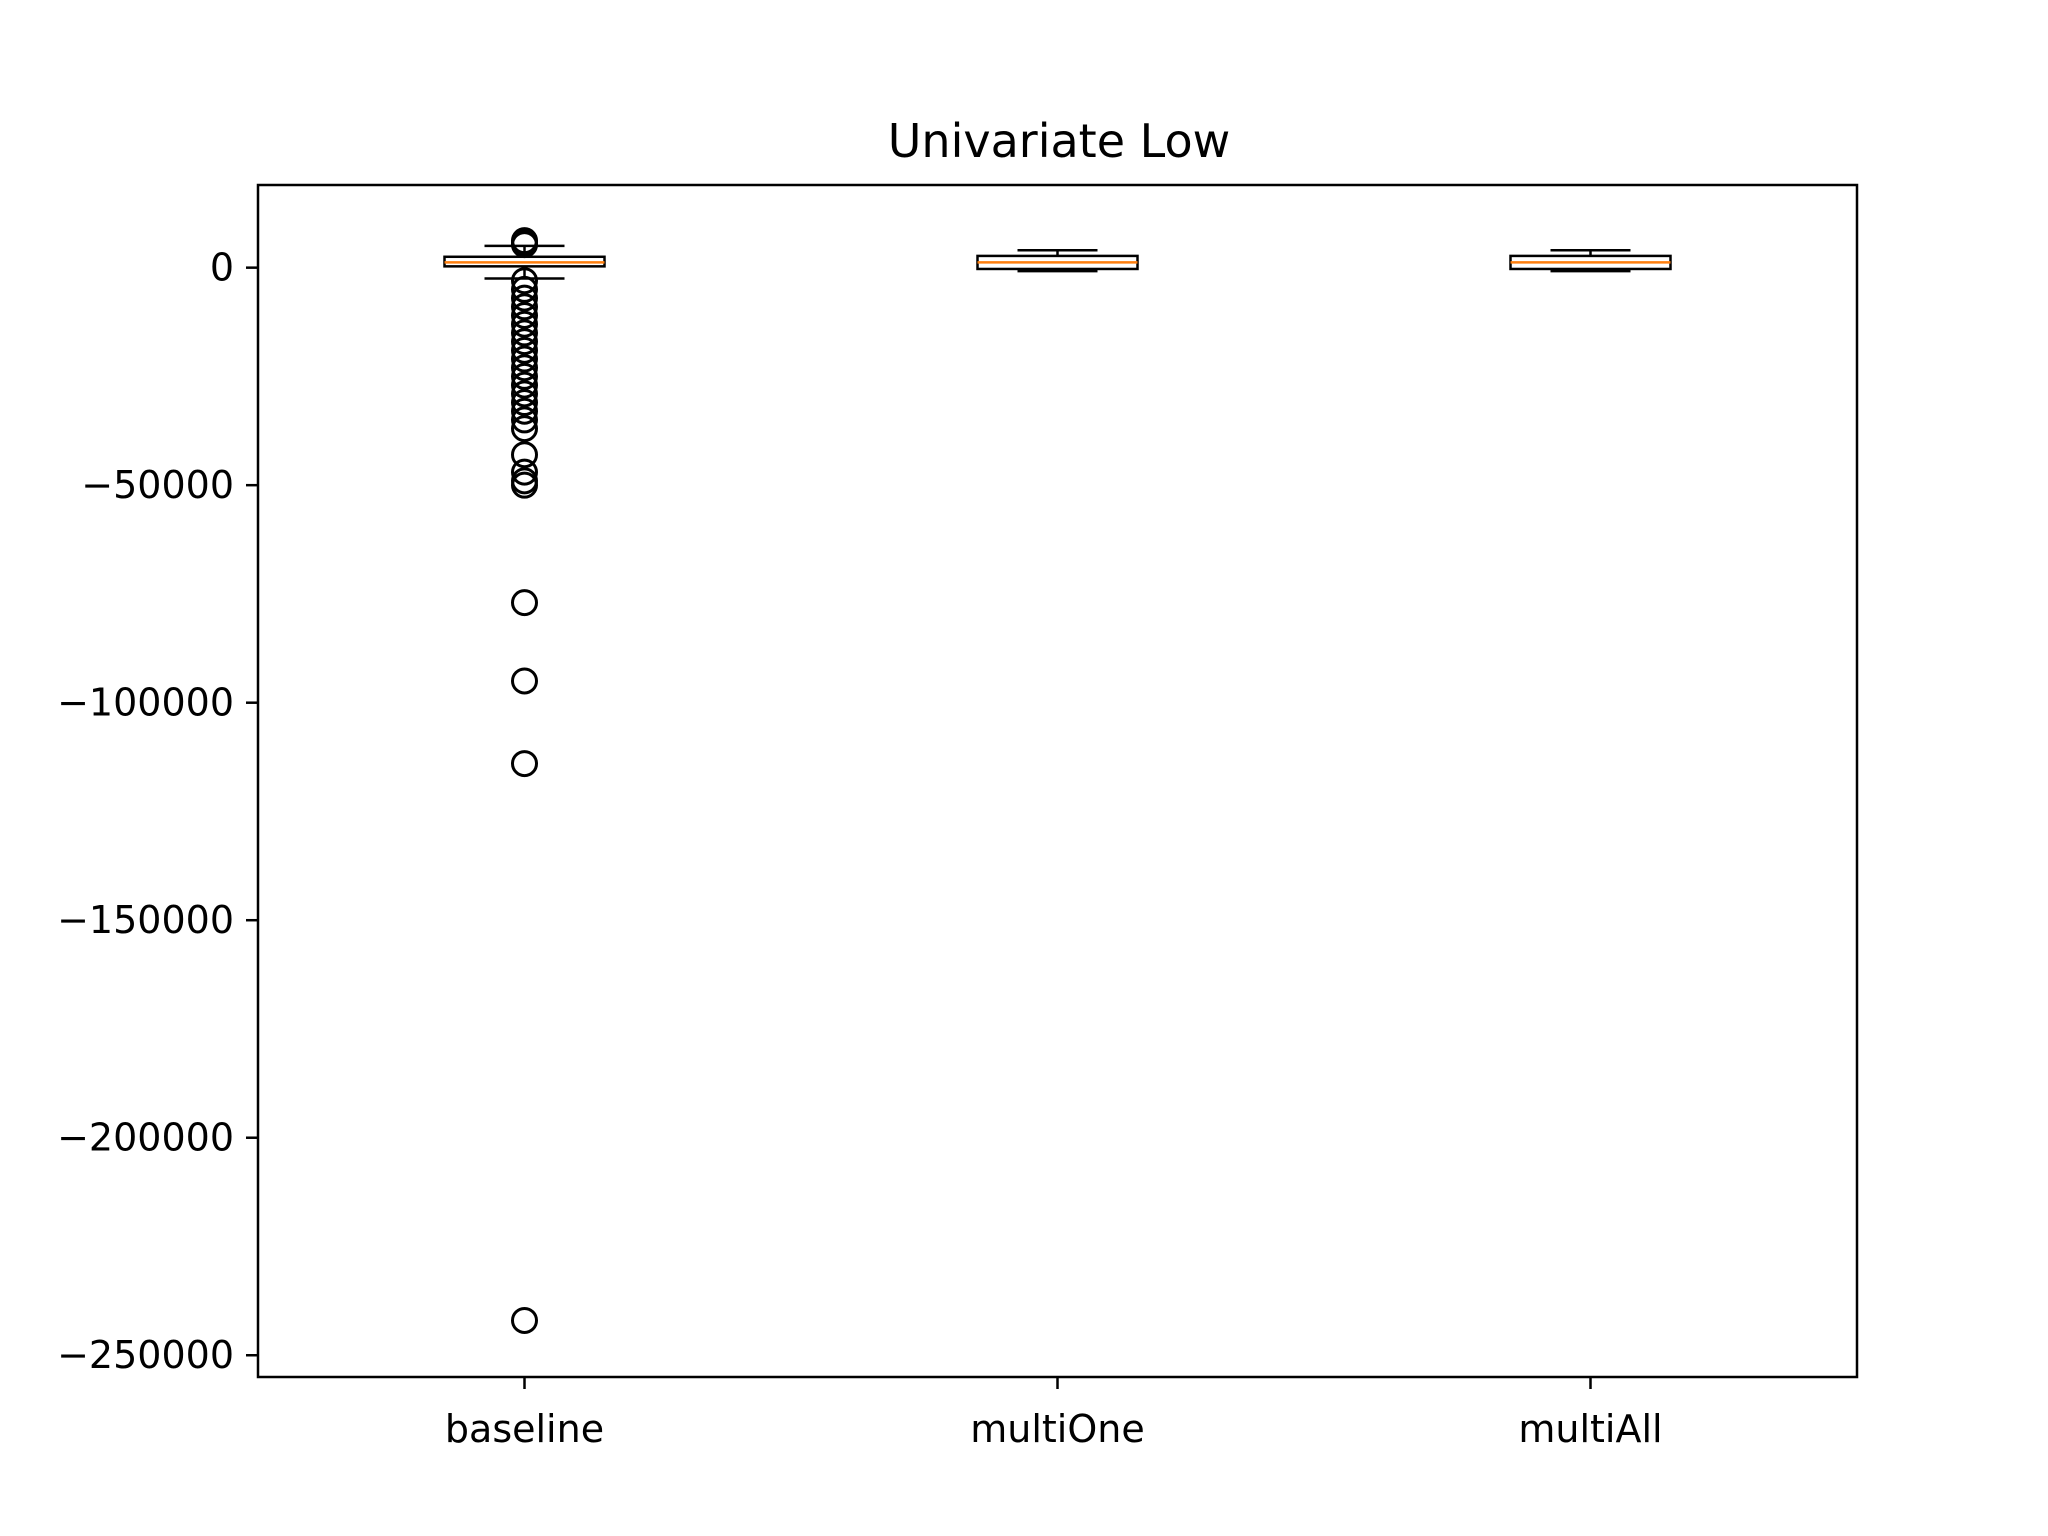 The width and height of the screenshot is (2048, 1536). What do you see at coordinates (1057, 1429) in the screenshot?
I see `x-tick-label: multiOne` at bounding box center [1057, 1429].